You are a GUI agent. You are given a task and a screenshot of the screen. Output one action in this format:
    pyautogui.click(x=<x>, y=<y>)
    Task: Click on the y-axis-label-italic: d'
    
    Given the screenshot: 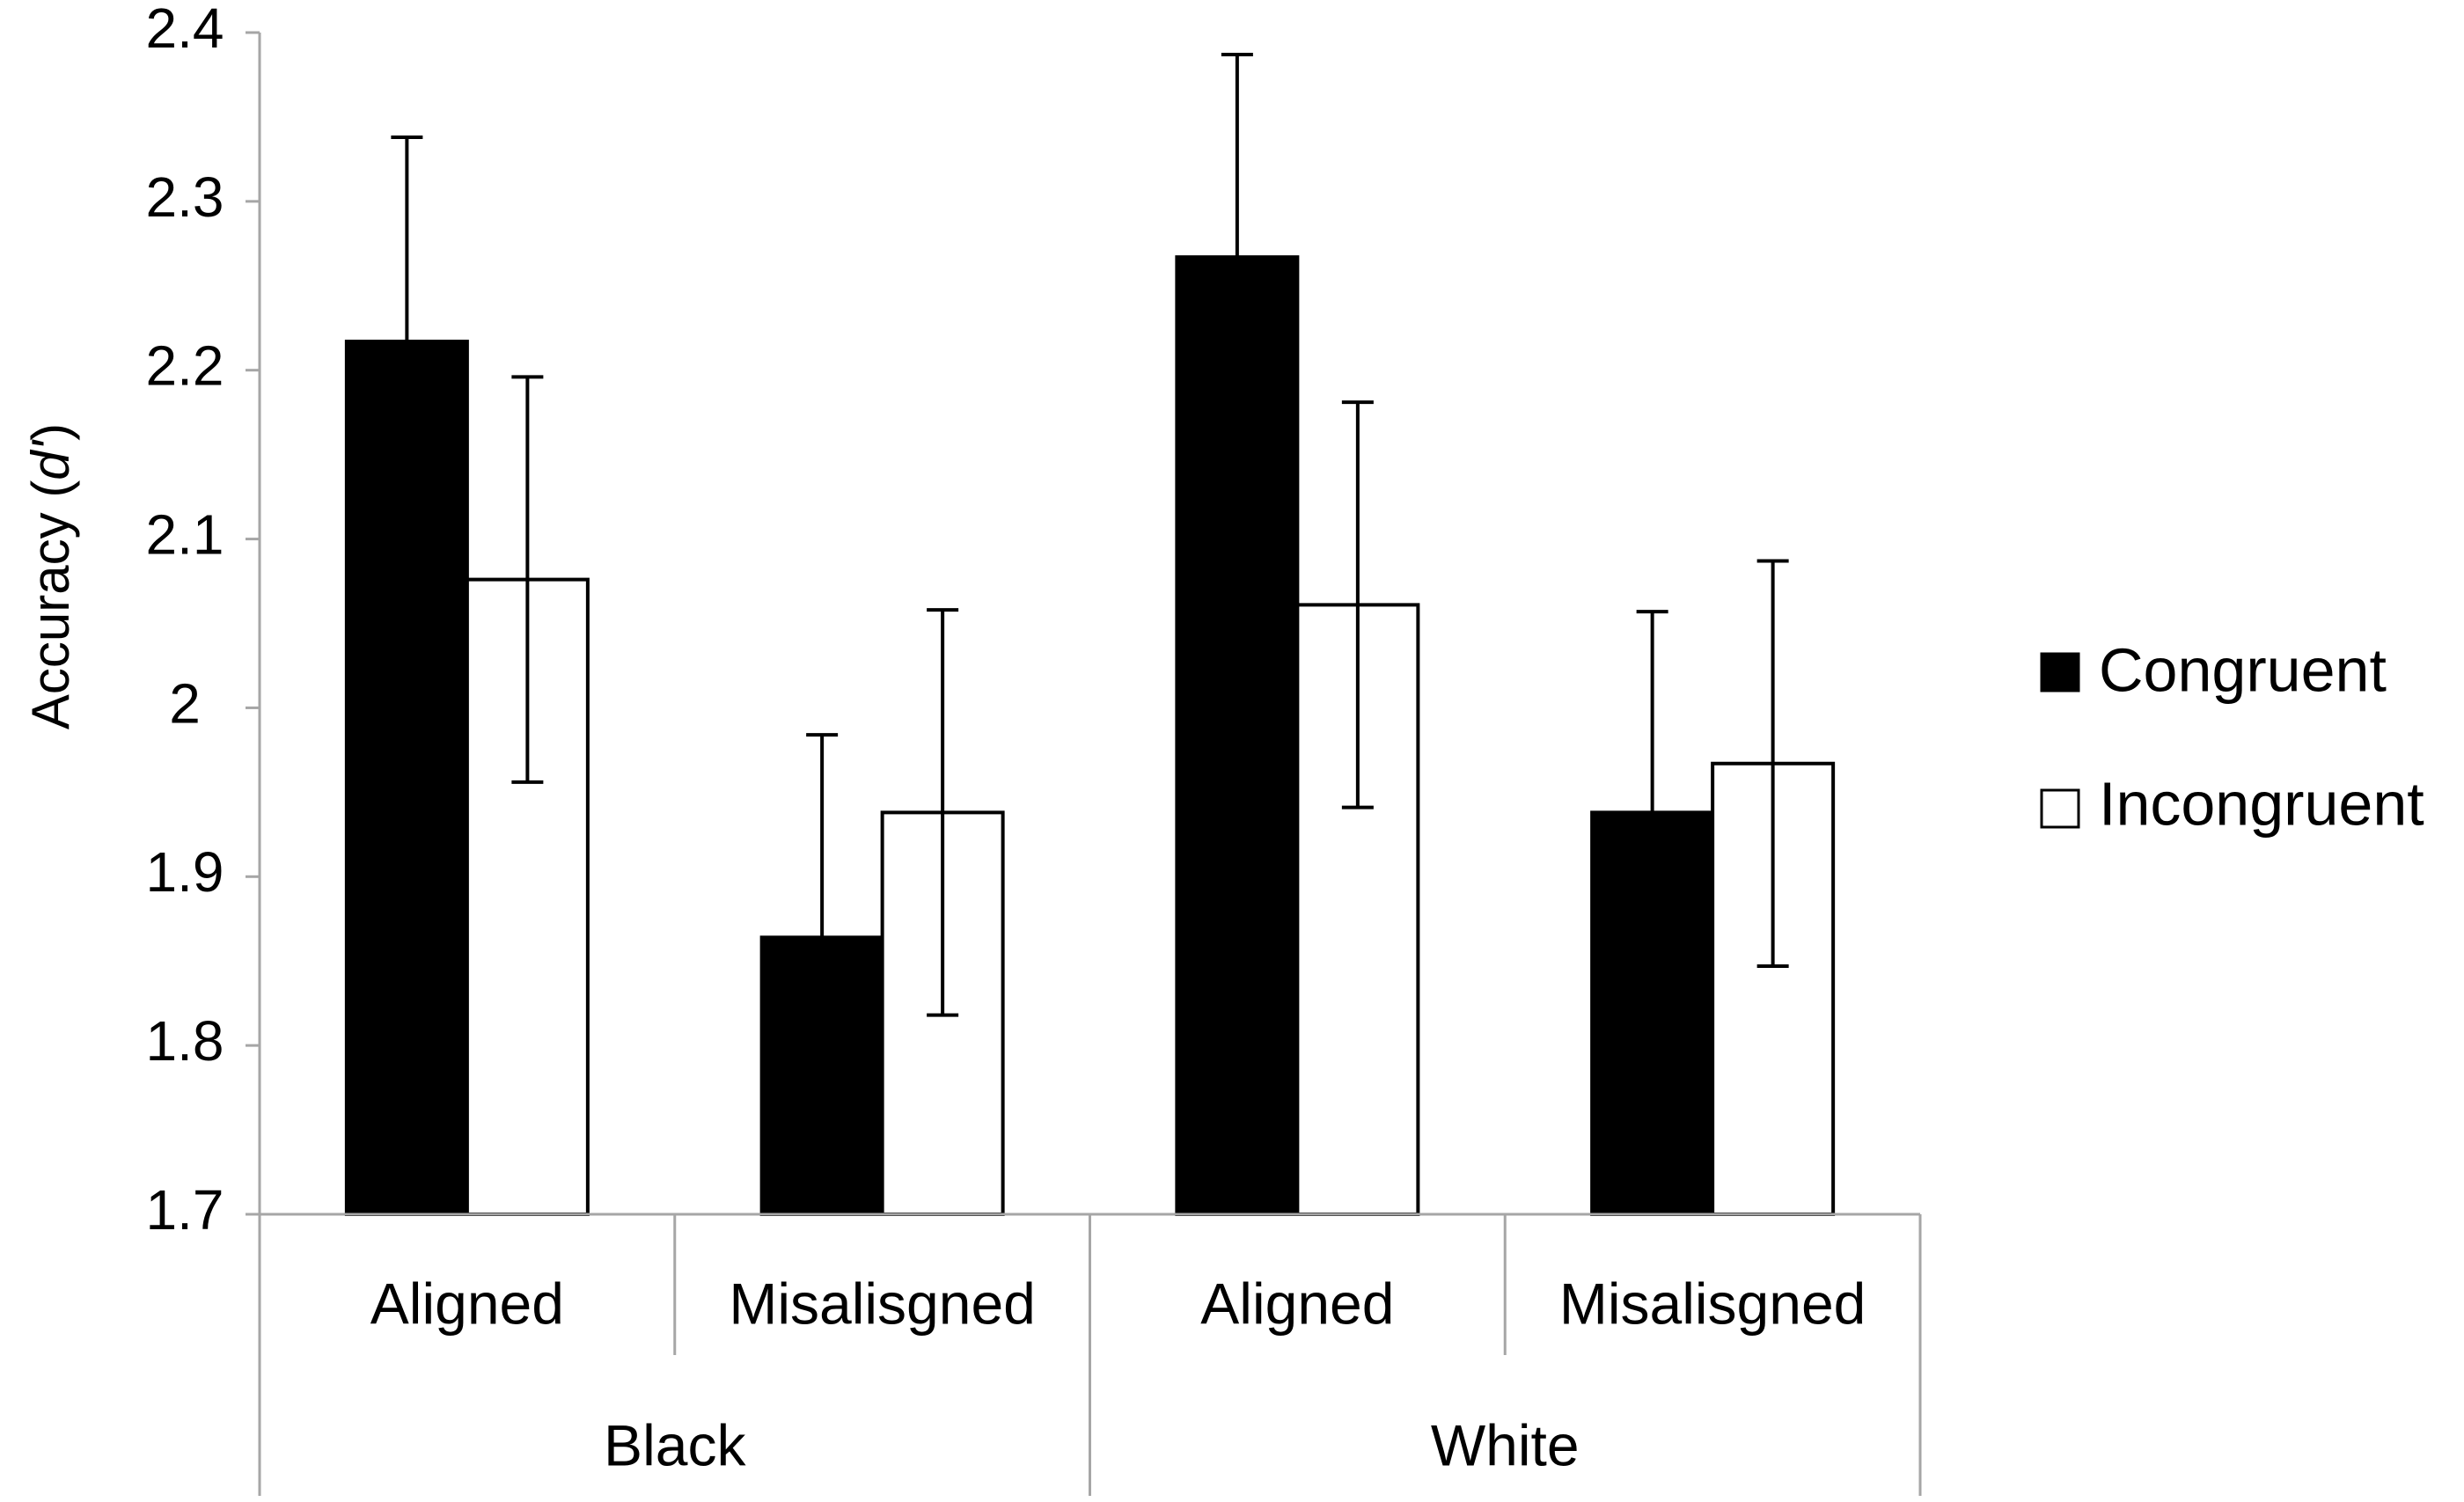 What is the action you would take?
    pyautogui.click(x=51, y=459)
    